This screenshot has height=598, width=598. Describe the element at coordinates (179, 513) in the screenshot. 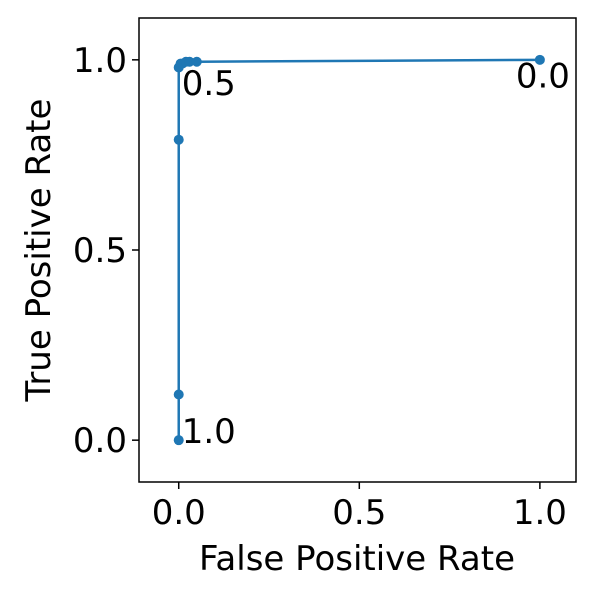

I see `x-tick-label: 0.0` at that location.